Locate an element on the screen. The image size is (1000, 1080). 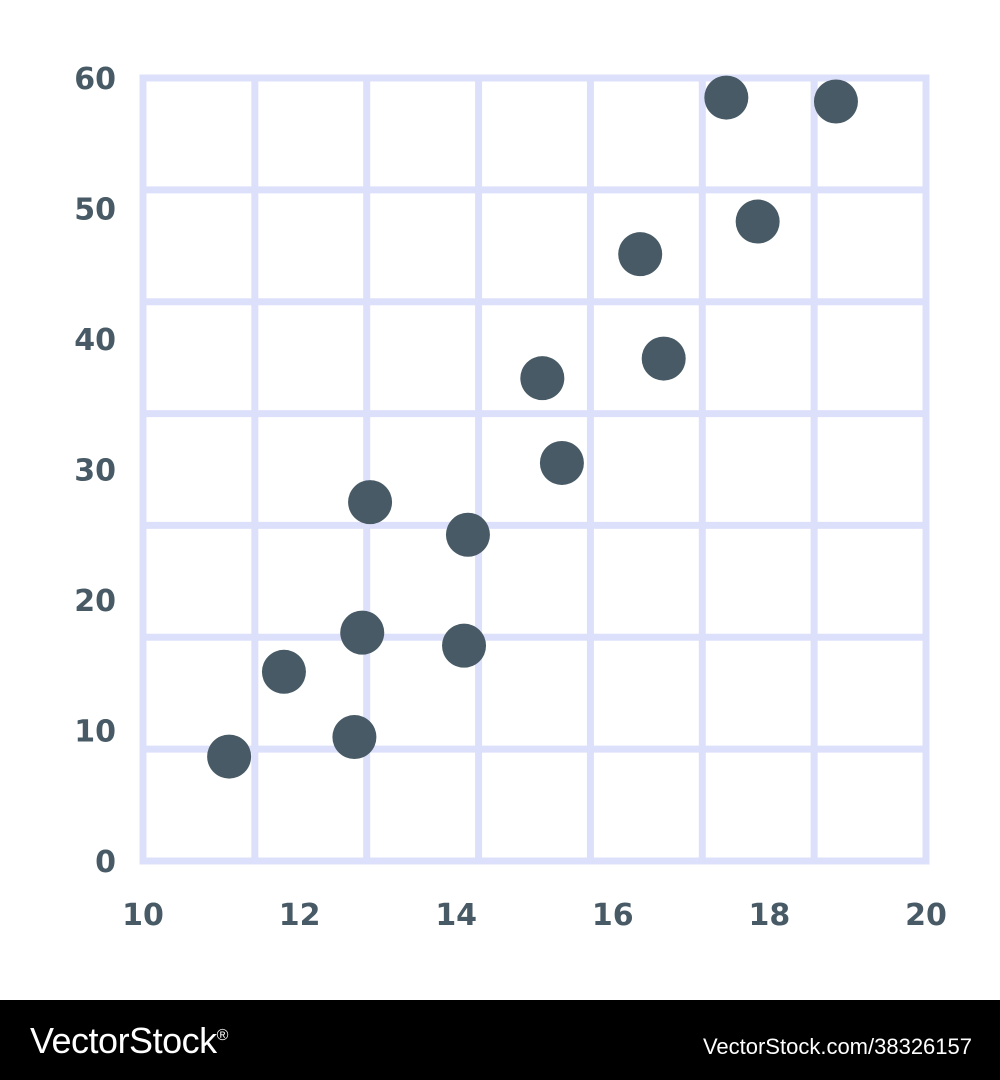
x-tick-label: 16 is located at coordinates (613, 915).